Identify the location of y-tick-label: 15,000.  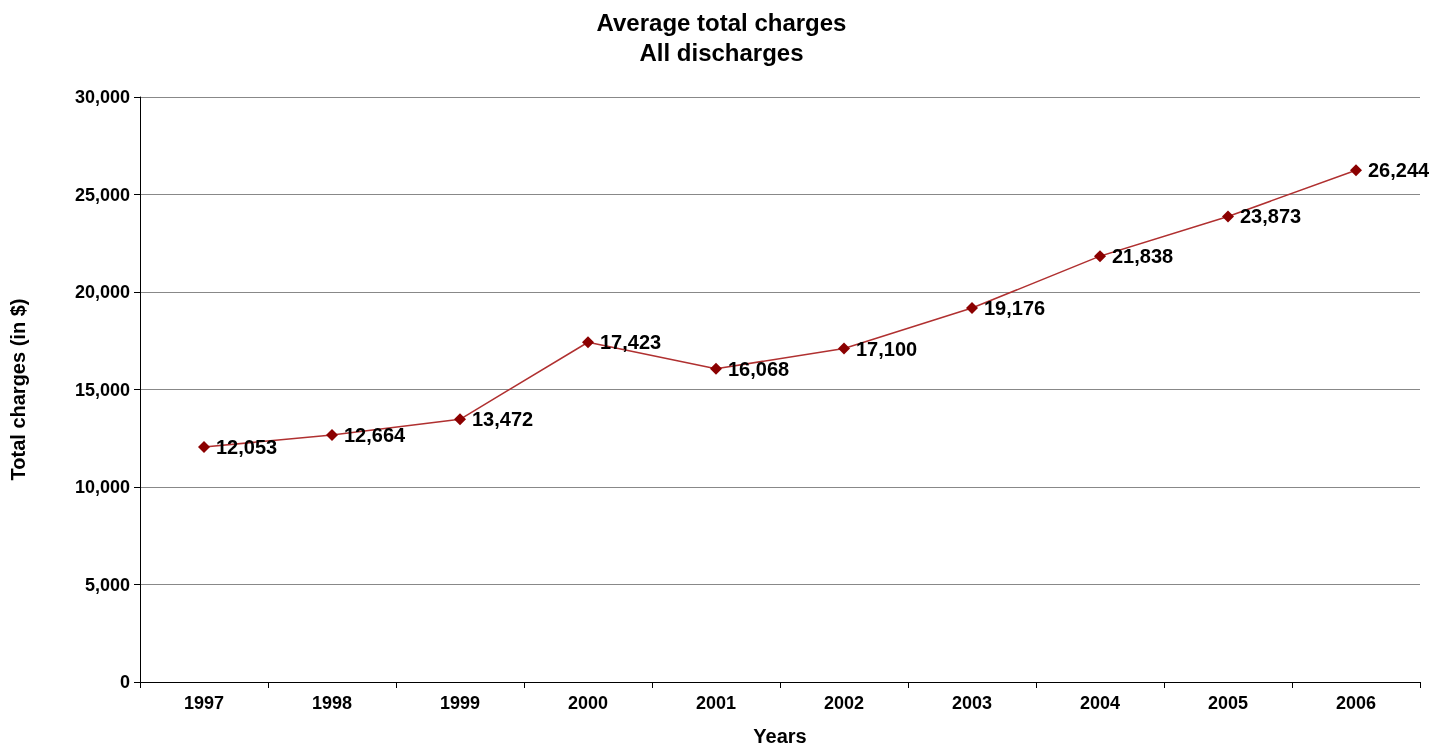
(102, 389).